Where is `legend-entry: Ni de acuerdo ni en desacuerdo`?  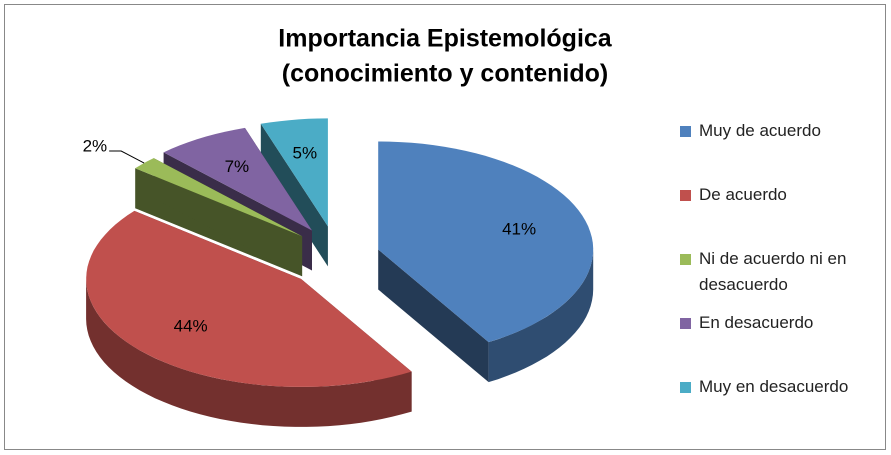
legend-entry: Ni de acuerdo ni en desacuerdo is located at coordinates (777, 278).